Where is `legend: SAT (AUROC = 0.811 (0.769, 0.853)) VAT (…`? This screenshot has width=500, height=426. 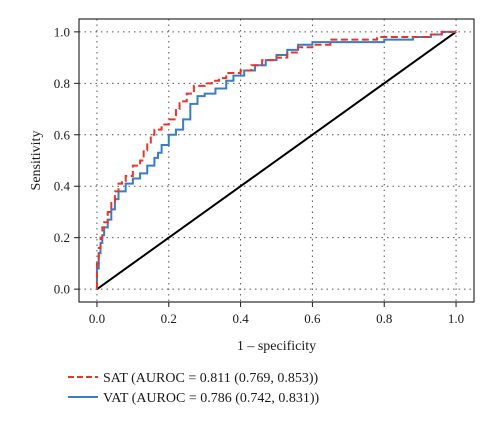 legend: SAT (AUROC = 0.811 (0.769, 0.853)) VAT (… is located at coordinates (194, 388).